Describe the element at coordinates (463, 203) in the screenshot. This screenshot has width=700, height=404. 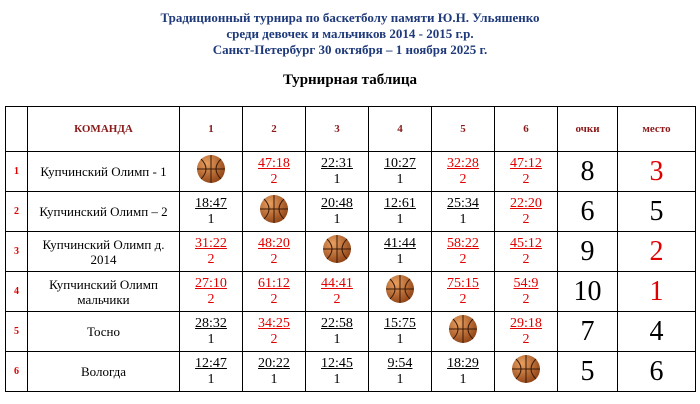
I see `game-score: 25:34` at that location.